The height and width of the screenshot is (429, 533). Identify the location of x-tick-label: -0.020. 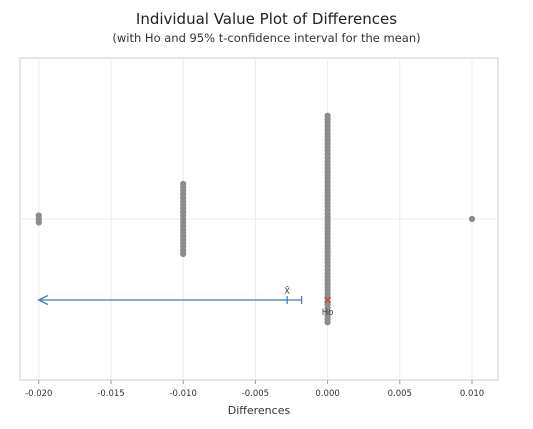
(38, 394).